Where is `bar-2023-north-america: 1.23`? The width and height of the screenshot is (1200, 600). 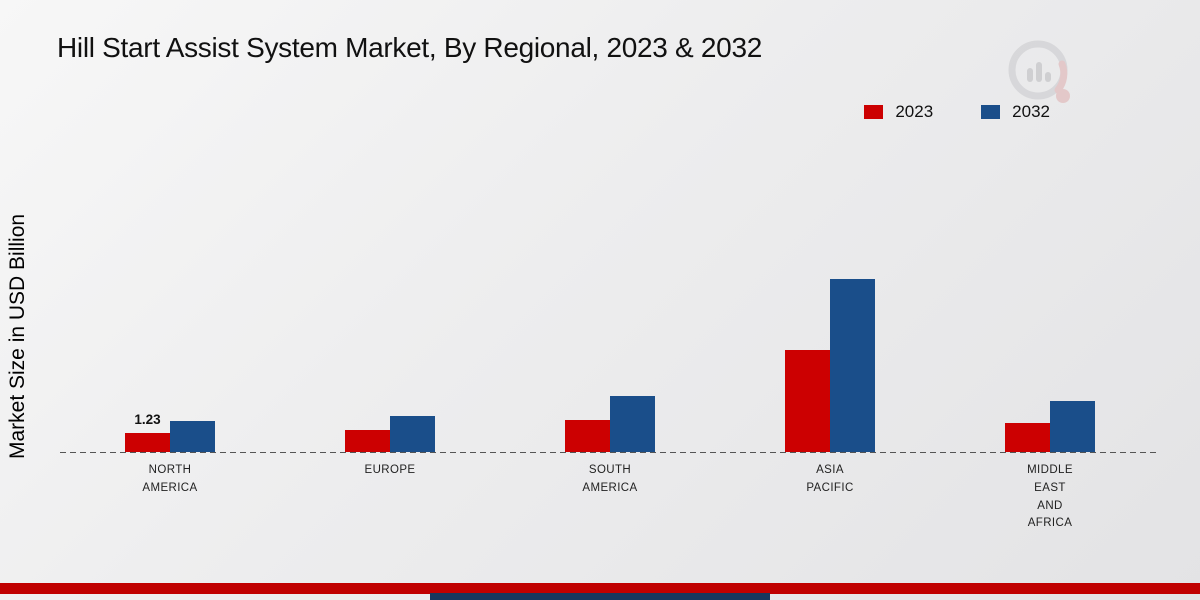
bar-2023-north-america: 1.23 is located at coordinates (147, 432).